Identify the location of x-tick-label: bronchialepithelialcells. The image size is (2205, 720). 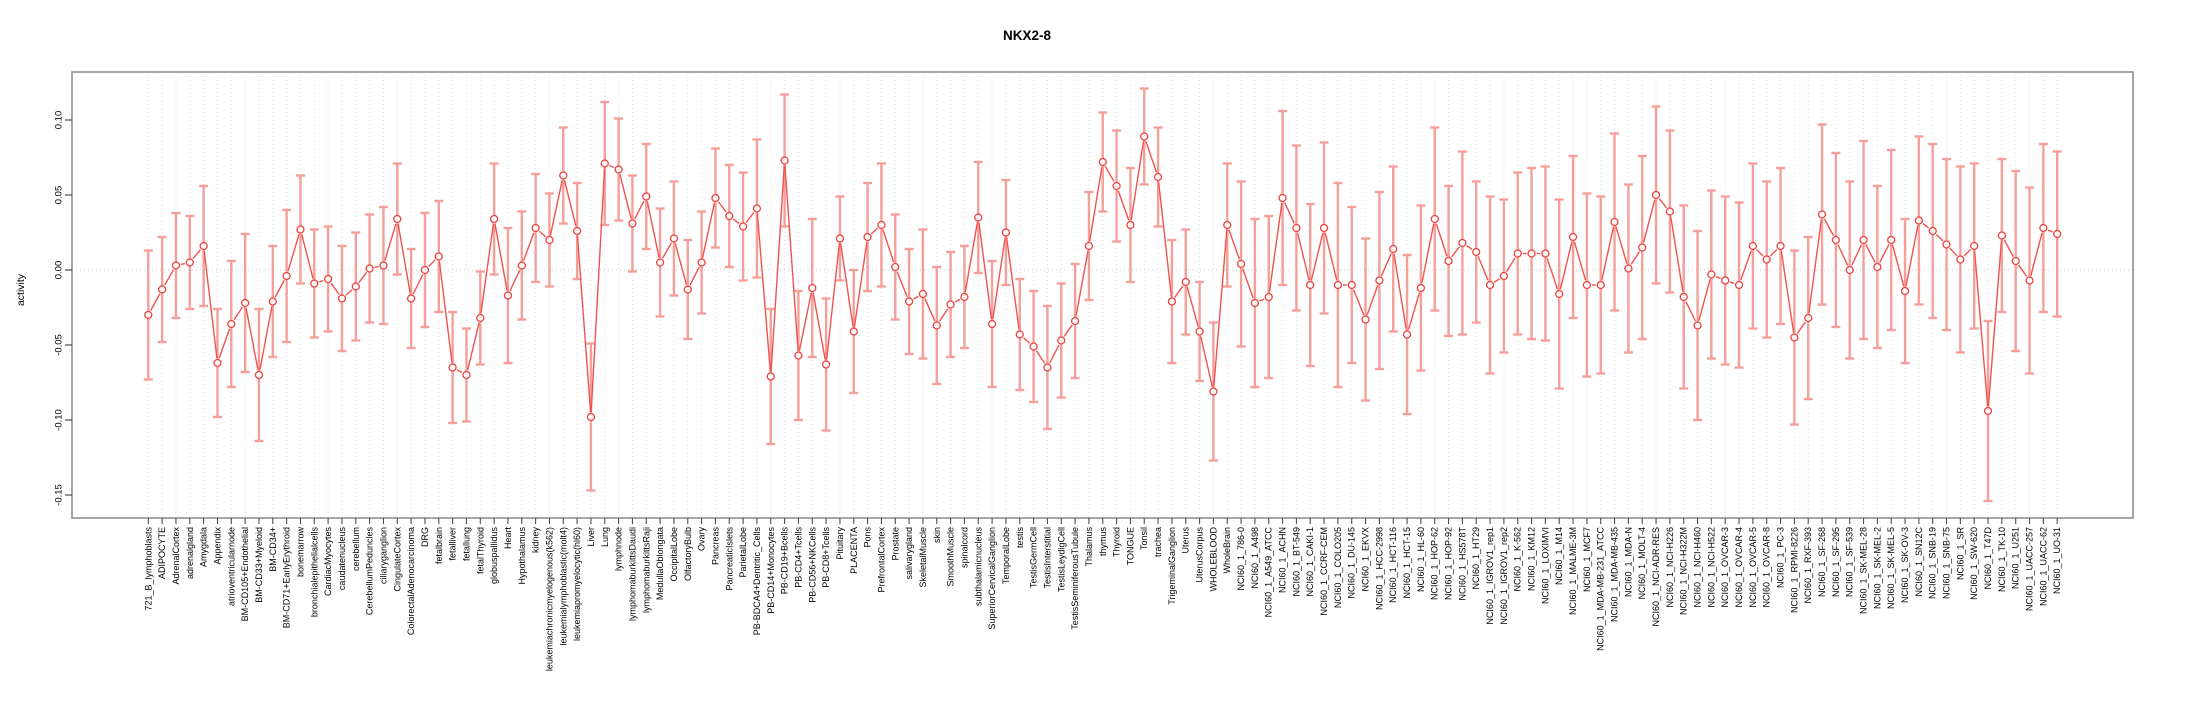
(314, 572).